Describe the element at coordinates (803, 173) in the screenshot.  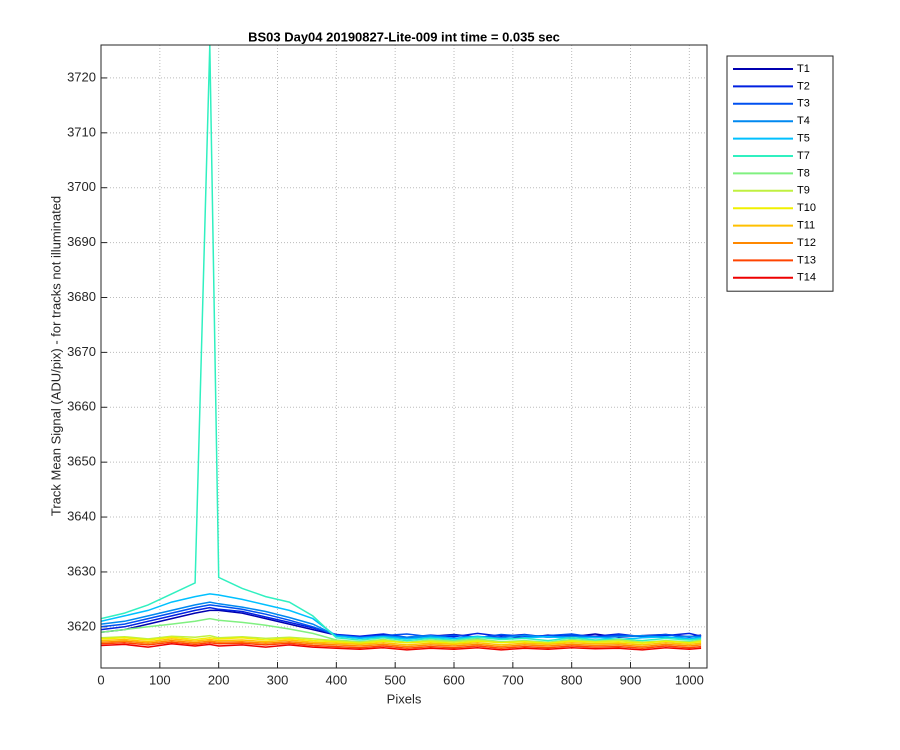
I see `legend-label: T8` at that location.